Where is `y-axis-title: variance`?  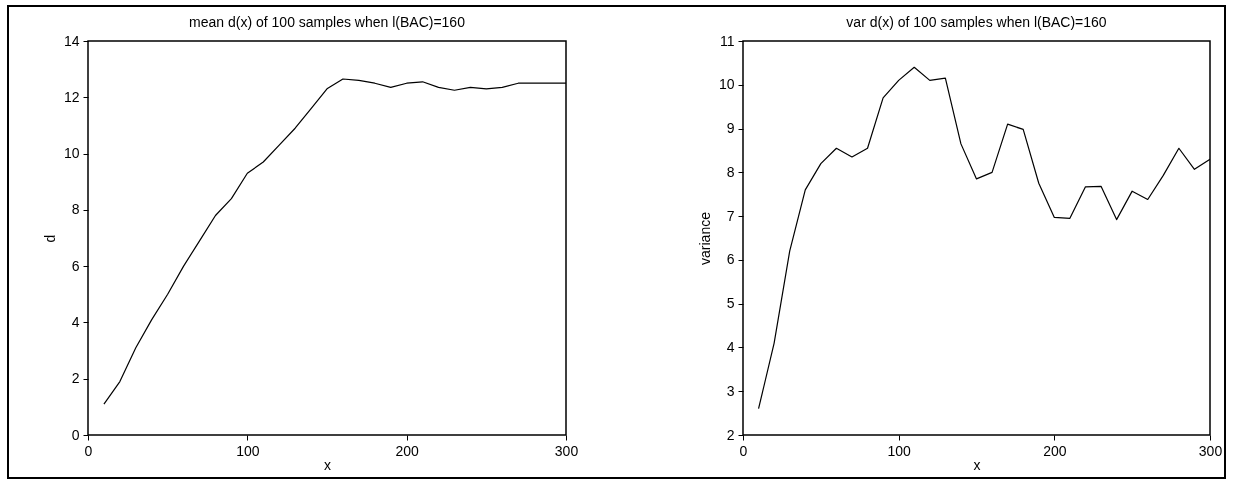 y-axis-title: variance is located at coordinates (704, 238).